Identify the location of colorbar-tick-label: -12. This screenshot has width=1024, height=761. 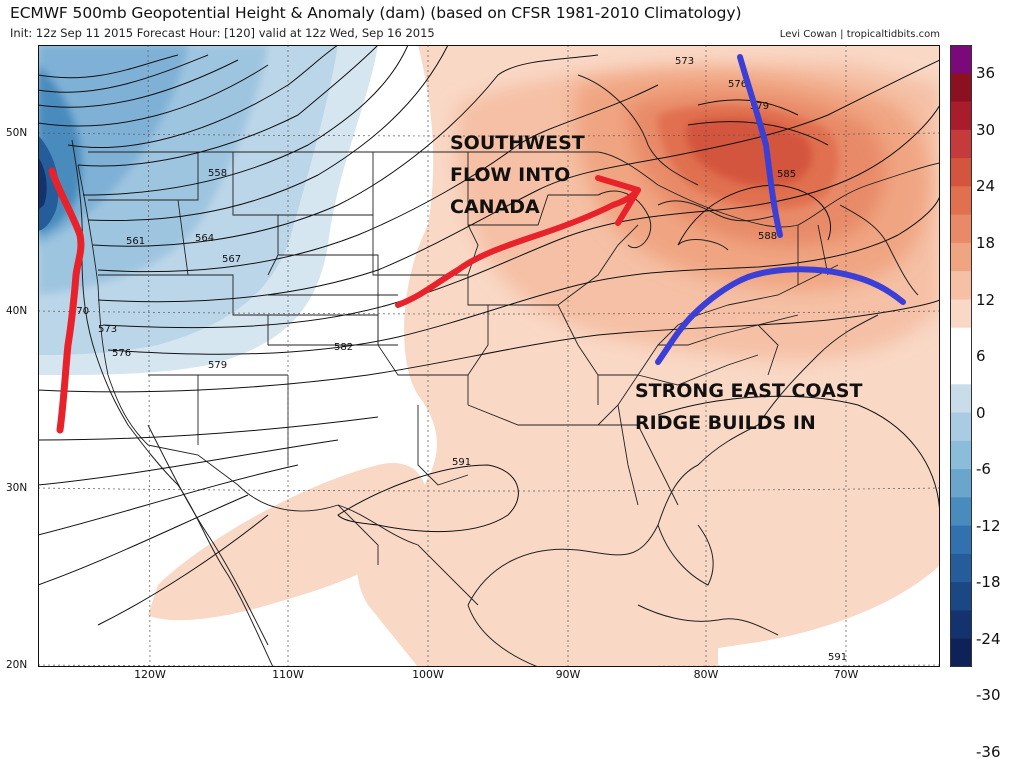
(988, 525).